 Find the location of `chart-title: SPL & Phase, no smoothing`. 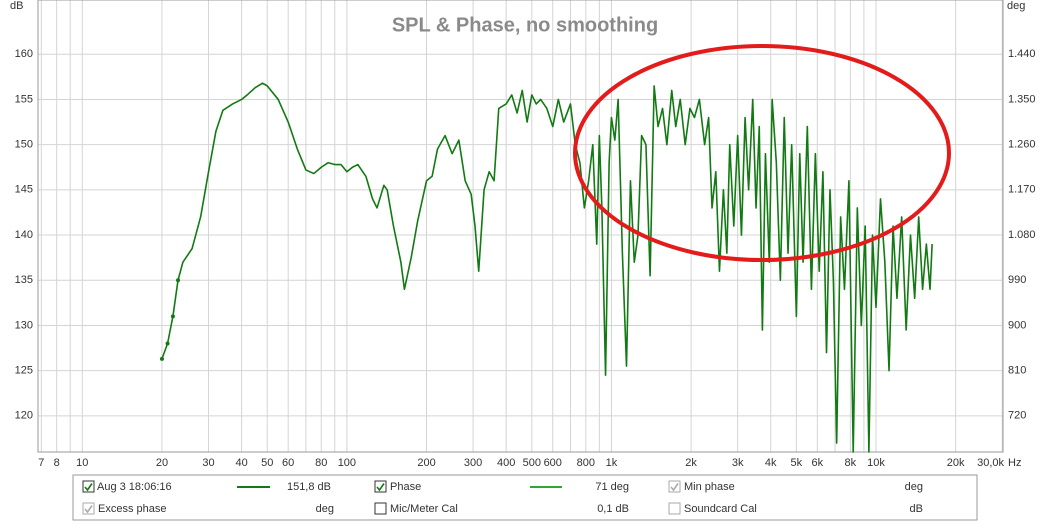

chart-title: SPL & Phase, no smoothing is located at coordinates (525, 25).